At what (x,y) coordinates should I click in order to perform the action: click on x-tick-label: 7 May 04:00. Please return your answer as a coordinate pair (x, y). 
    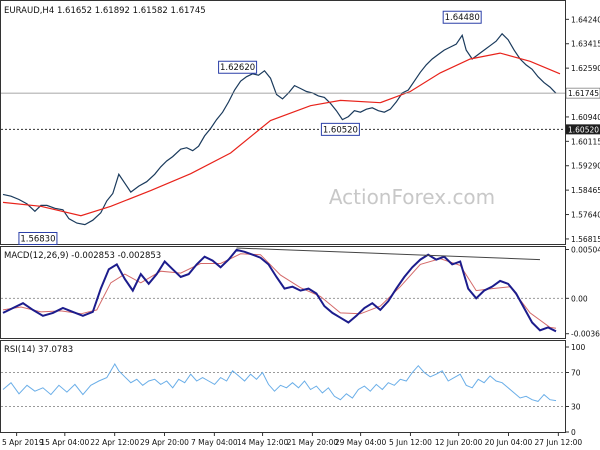
    Looking at the image, I should click on (214, 442).